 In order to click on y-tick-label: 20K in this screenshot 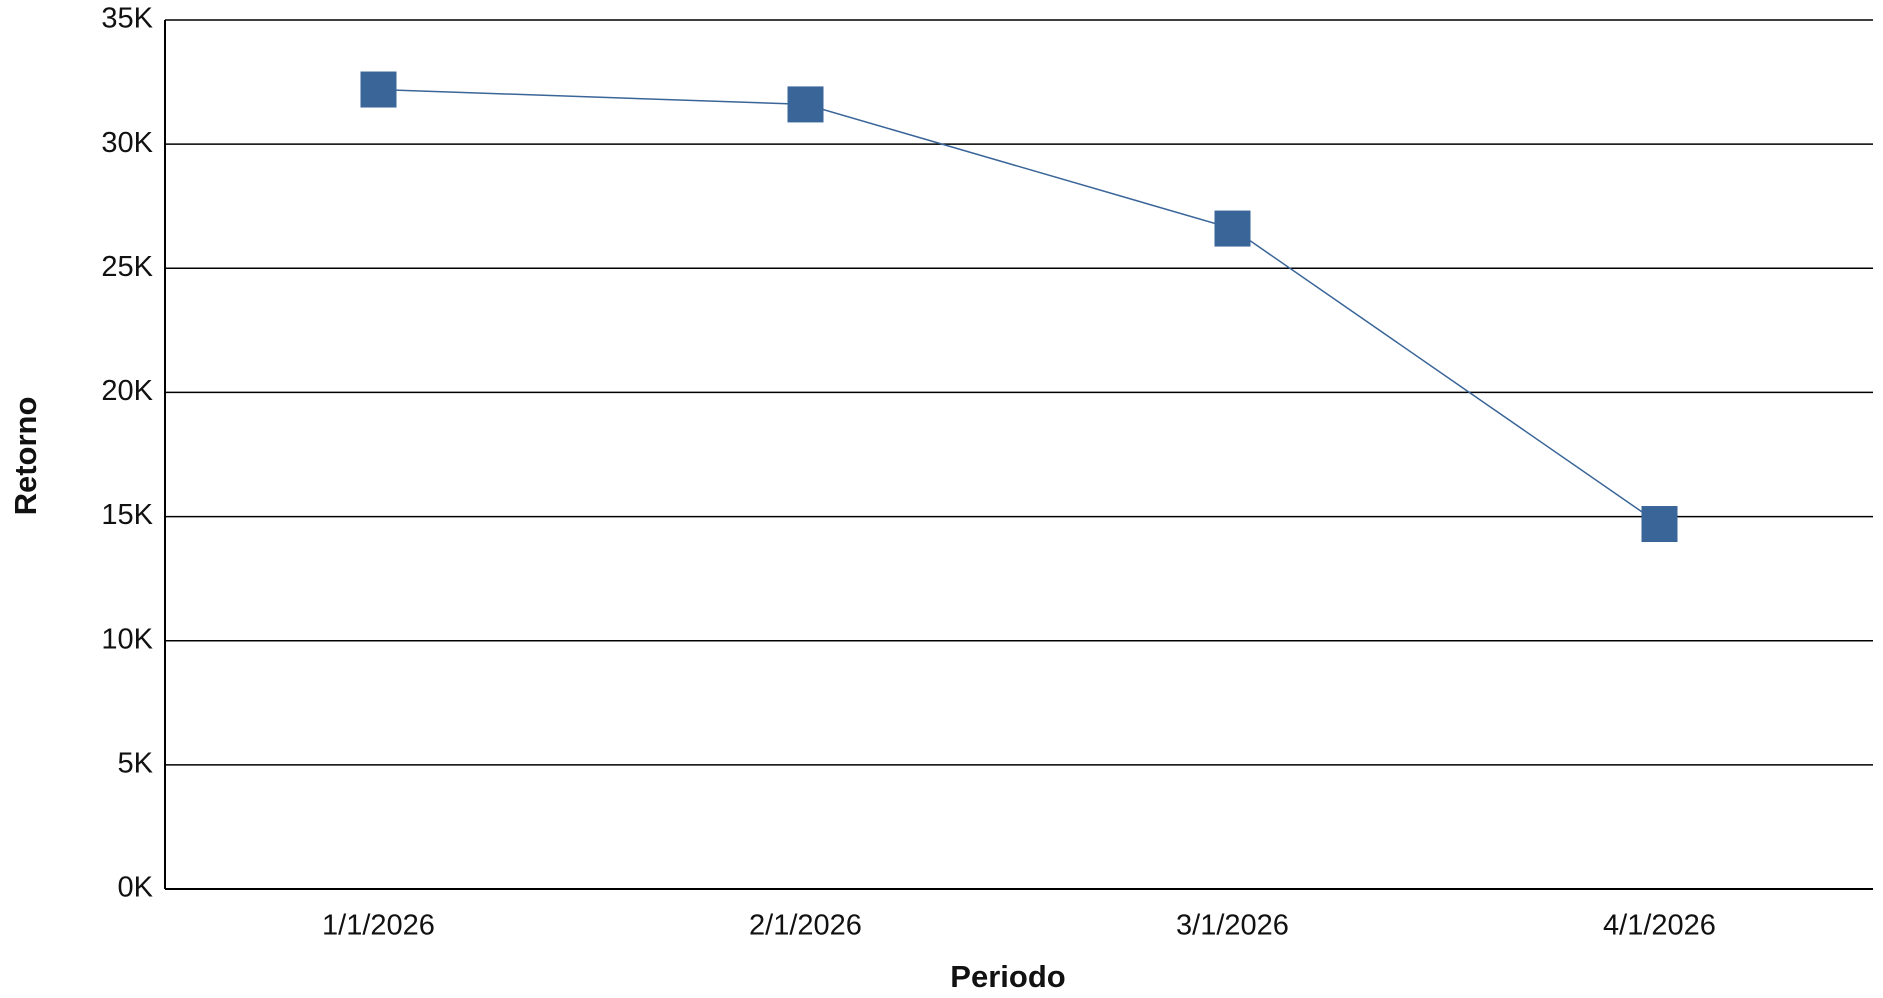, I will do `click(127, 391)`.